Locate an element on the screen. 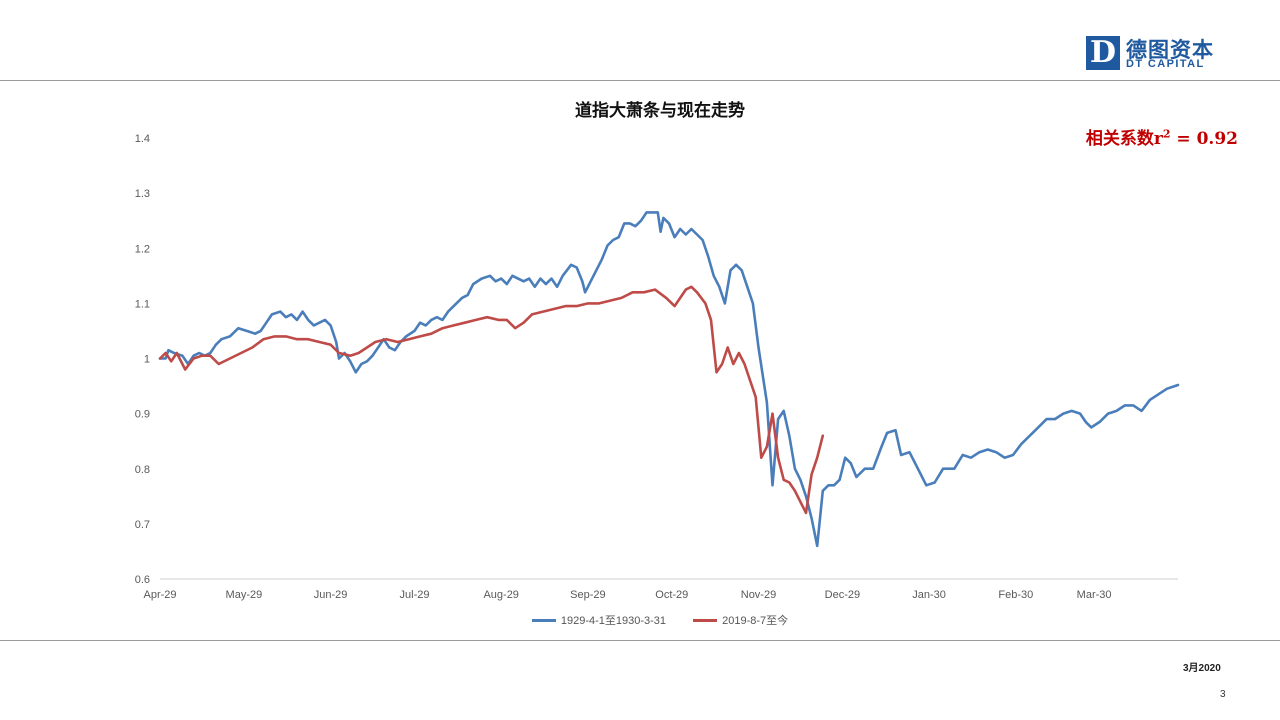  x-tick-label: Oct-29 is located at coordinates (671, 595).